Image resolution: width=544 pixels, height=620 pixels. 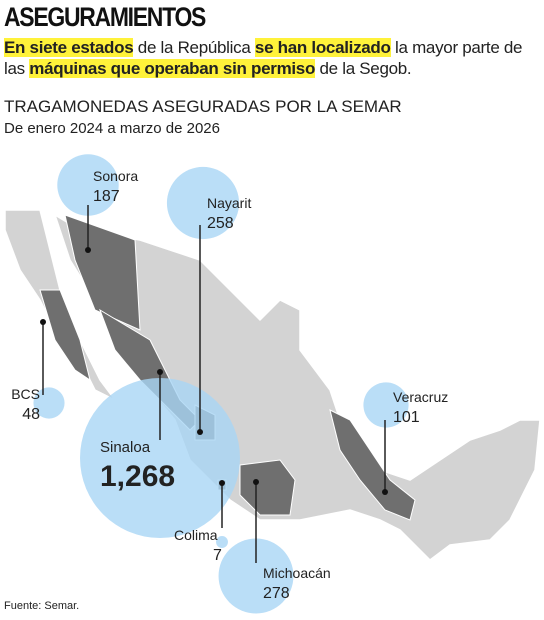 I want to click on period: De enero 2024 a marzo de 2026, so click(x=112, y=128).